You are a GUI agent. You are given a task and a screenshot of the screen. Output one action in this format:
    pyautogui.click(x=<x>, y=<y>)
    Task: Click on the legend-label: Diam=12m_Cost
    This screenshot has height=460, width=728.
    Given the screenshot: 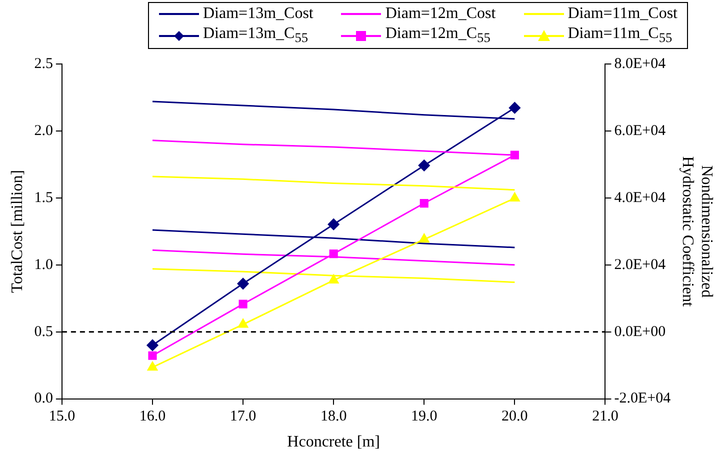 What is the action you would take?
    pyautogui.click(x=440, y=14)
    